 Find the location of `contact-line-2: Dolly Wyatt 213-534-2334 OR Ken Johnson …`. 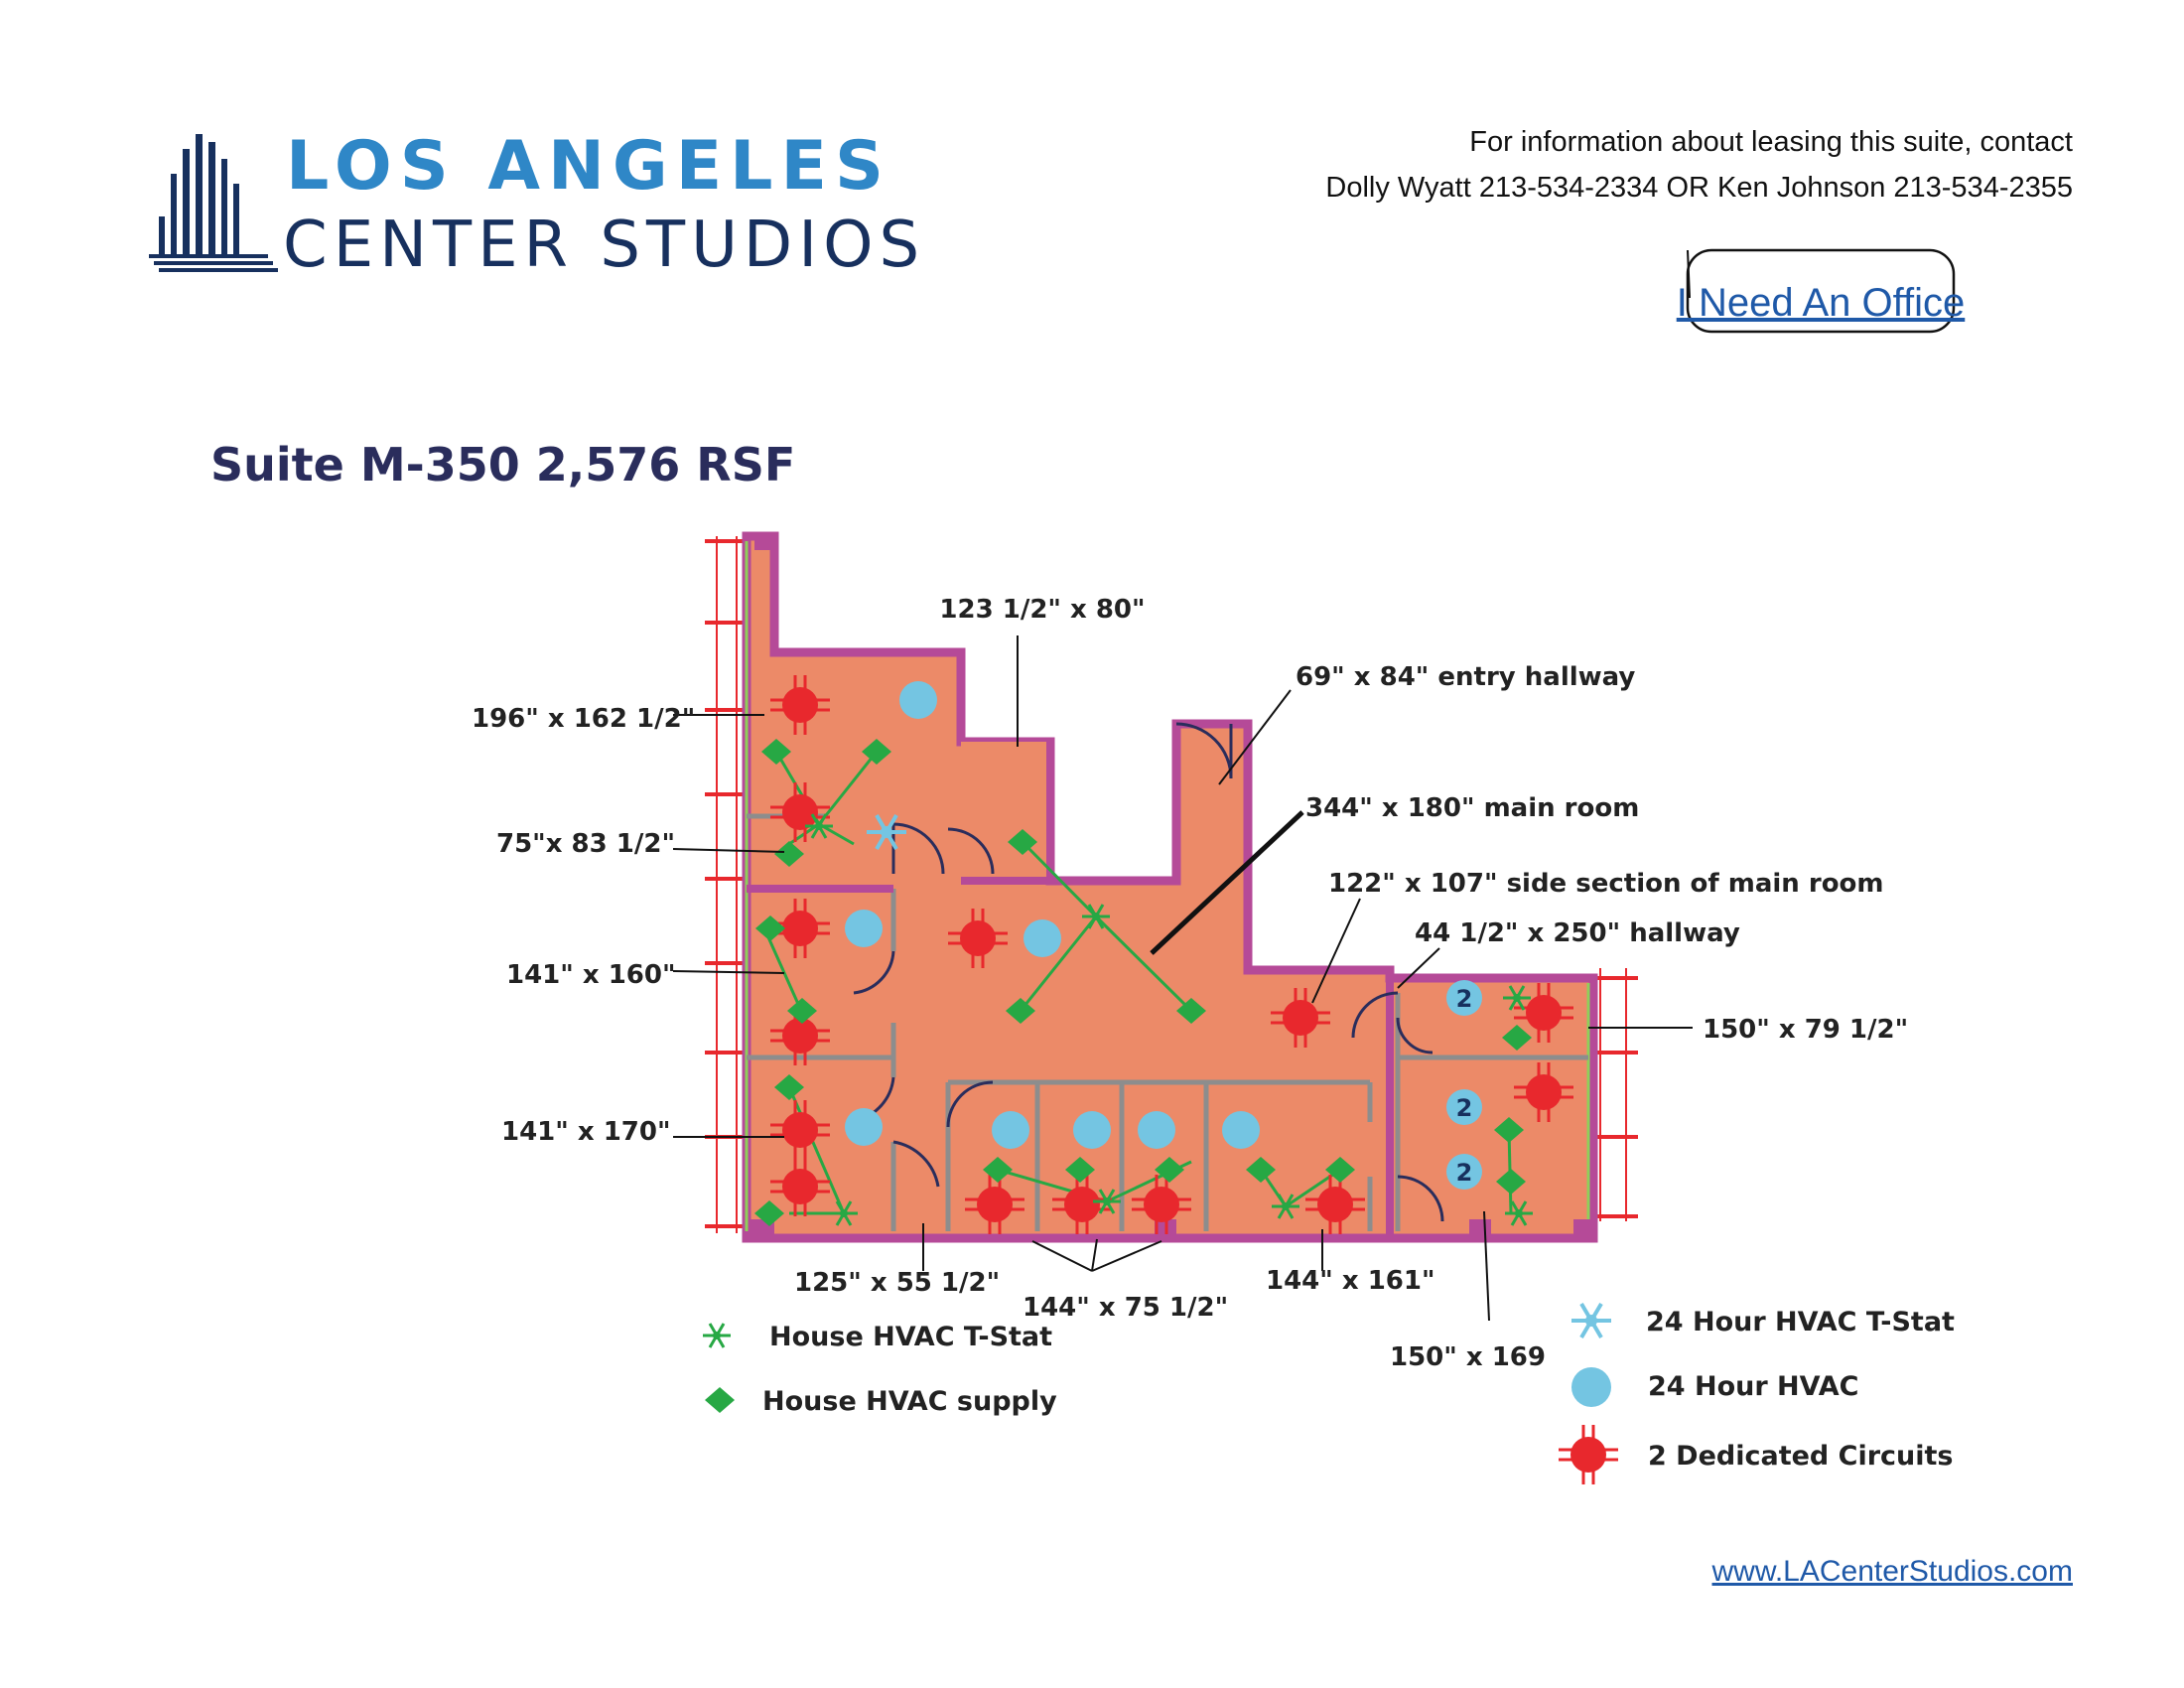

contact-line-2: Dolly Wyatt 213-534-2334 OR Ken Johnson … is located at coordinates (1699, 188).